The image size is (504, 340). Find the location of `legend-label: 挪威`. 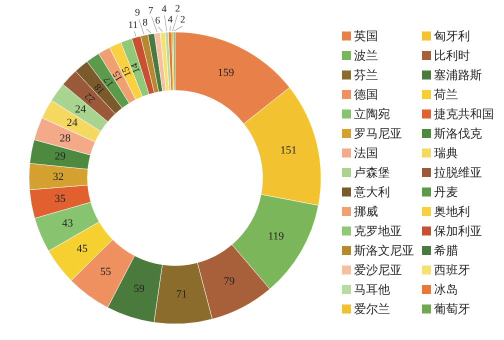

legend-label: 挪威 is located at coordinates (366, 211).